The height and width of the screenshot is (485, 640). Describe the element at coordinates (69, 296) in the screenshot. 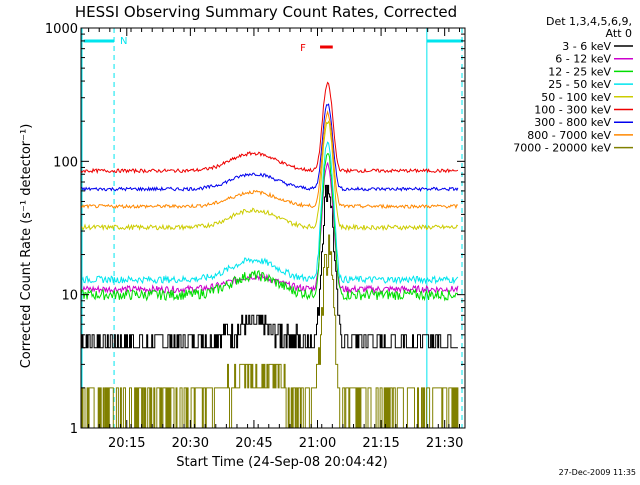

I see `y-tick-label: 10` at that location.